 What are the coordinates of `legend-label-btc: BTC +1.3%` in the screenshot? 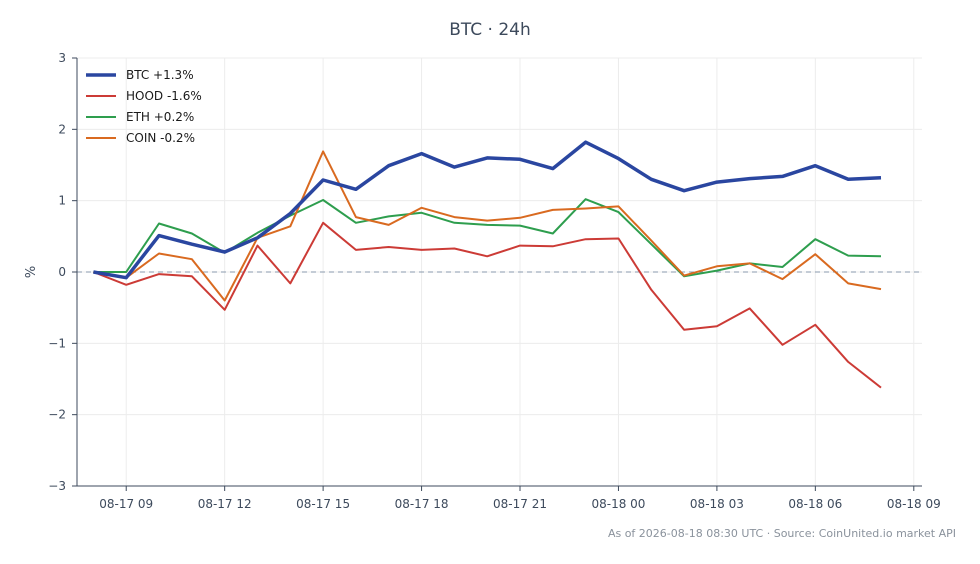 It's located at (160, 75).